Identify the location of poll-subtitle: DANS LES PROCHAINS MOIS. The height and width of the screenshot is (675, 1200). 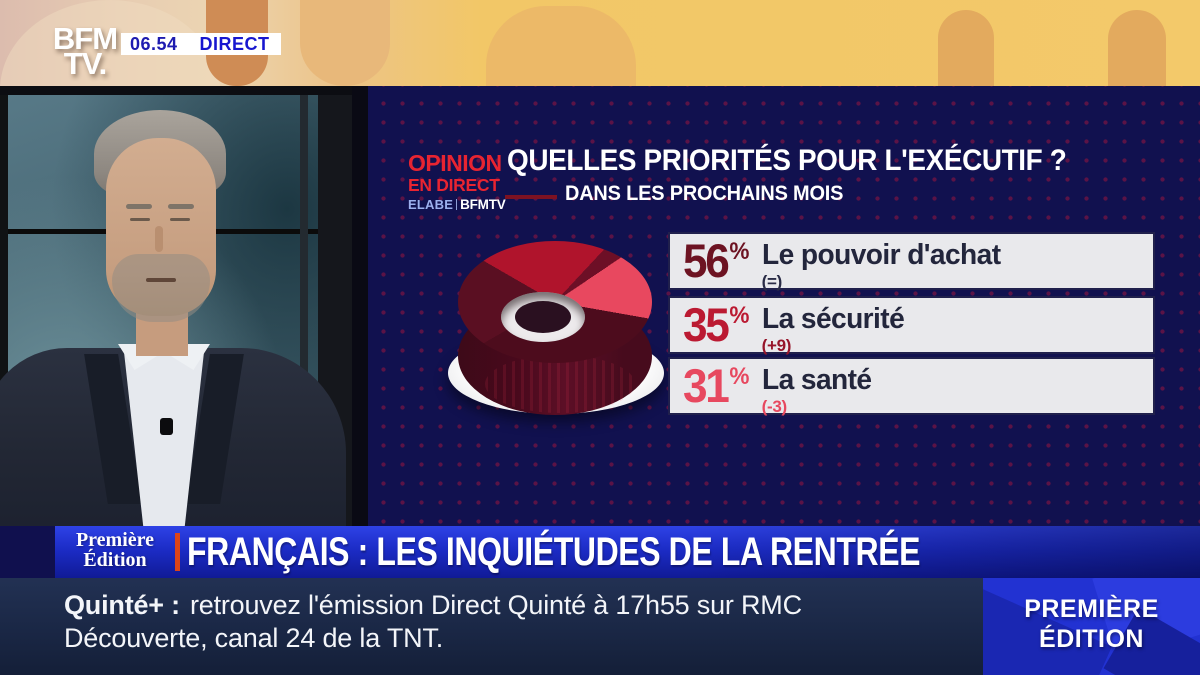
(704, 193).